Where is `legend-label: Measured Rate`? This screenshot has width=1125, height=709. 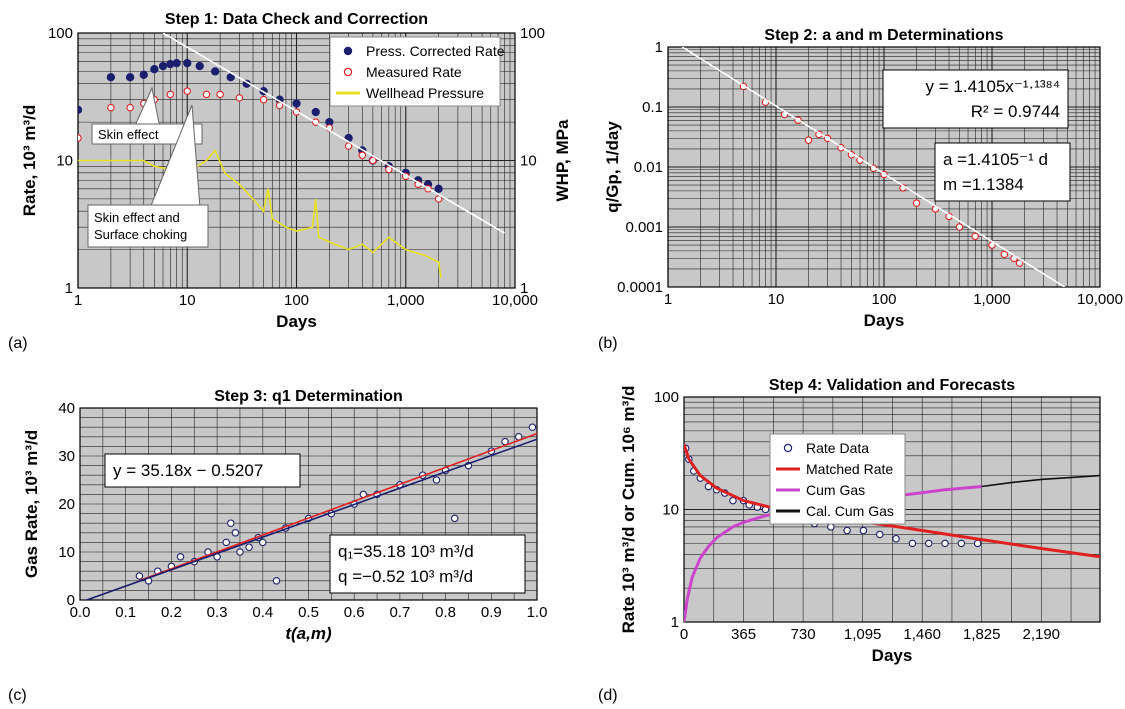 legend-label: Measured Rate is located at coordinates (414, 72).